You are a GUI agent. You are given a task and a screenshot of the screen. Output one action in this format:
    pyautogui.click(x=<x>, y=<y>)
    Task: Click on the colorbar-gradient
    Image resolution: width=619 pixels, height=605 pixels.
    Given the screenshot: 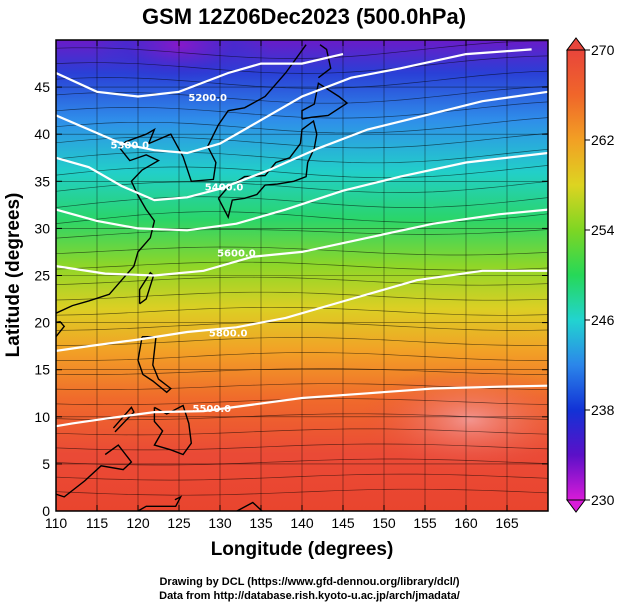 What is the action you would take?
    pyautogui.click(x=576, y=275)
    